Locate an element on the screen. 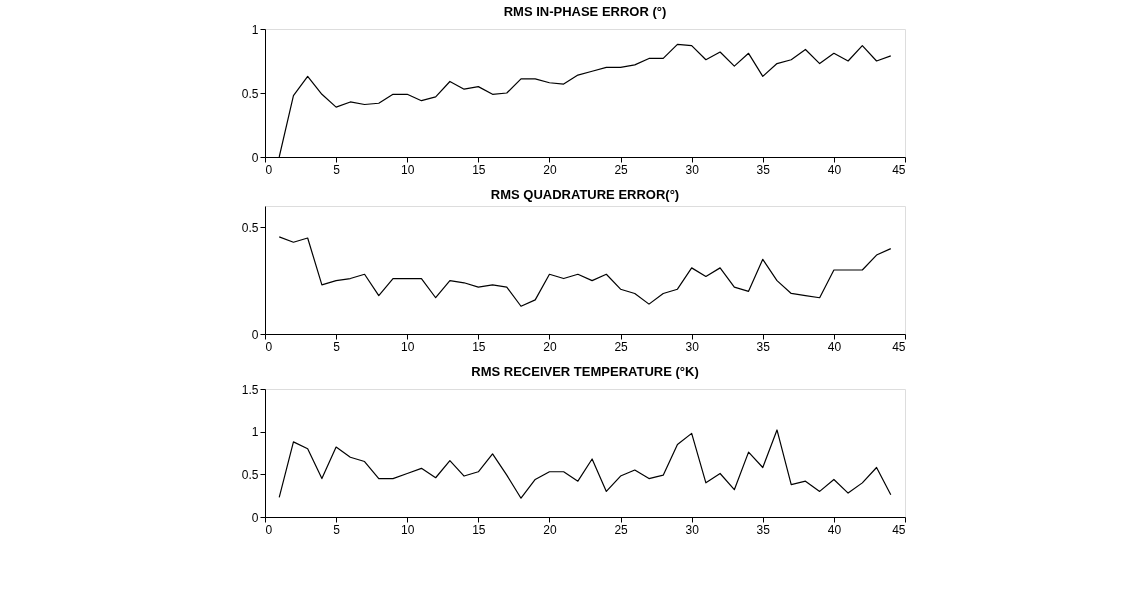 Image resolution: width=1135 pixels, height=608 pixels. chart-title: RMS IN-PHASE ERROR (°) is located at coordinates (585, 11).